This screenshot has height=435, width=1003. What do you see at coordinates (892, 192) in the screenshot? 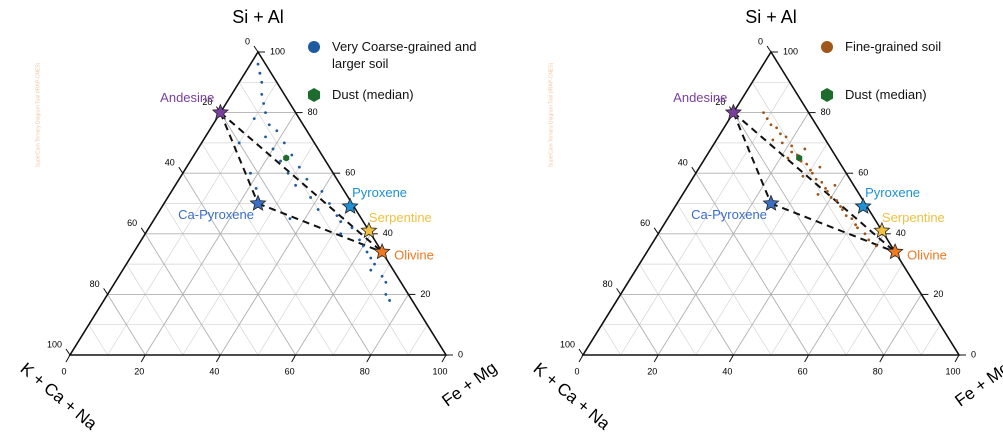
I see `mineral-label: Pyroxene` at bounding box center [892, 192].